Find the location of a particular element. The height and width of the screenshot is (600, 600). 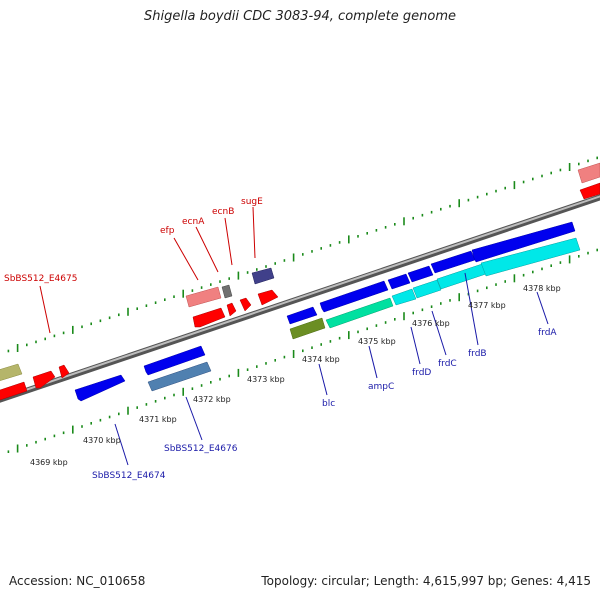

kbp-label-4372: 4372 kbp is located at coordinates (212, 399).